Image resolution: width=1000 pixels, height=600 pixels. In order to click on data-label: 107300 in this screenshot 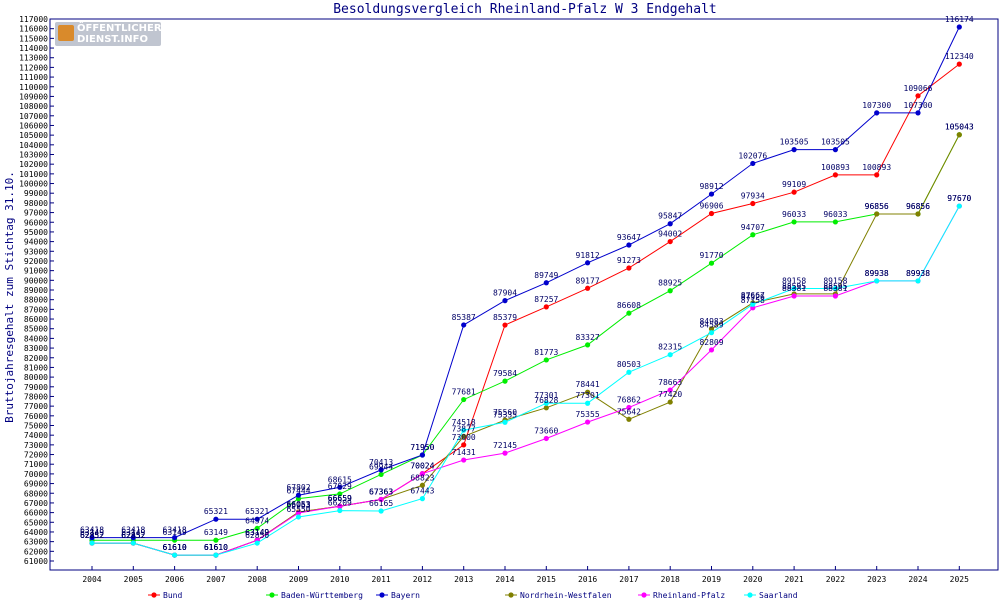, I will do `click(918, 105)`.